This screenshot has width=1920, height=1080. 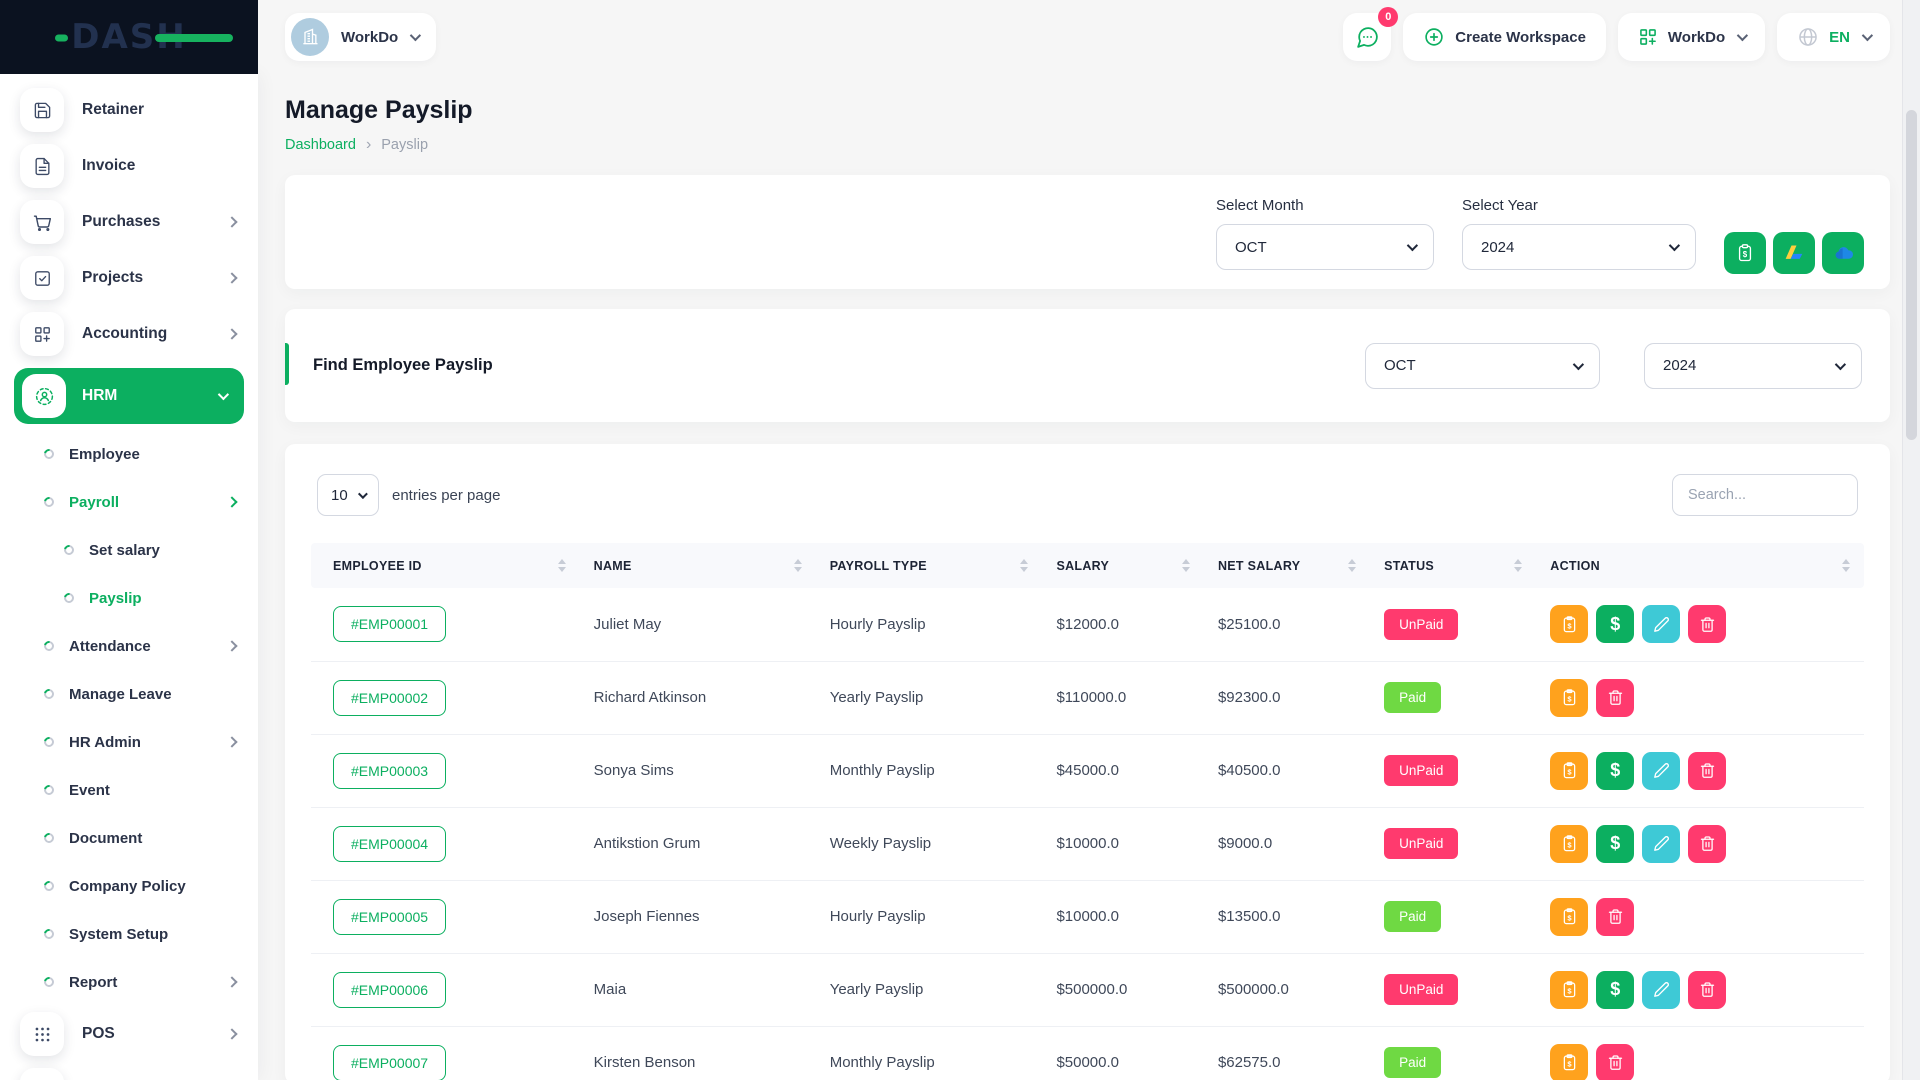 What do you see at coordinates (129, 1071) in the screenshot?
I see `sidebar-item-crm: CRM` at bounding box center [129, 1071].